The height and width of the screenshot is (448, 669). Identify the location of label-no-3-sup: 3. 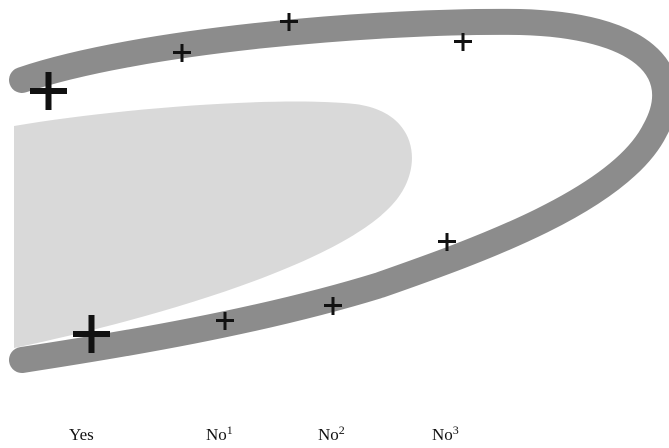
(455, 430).